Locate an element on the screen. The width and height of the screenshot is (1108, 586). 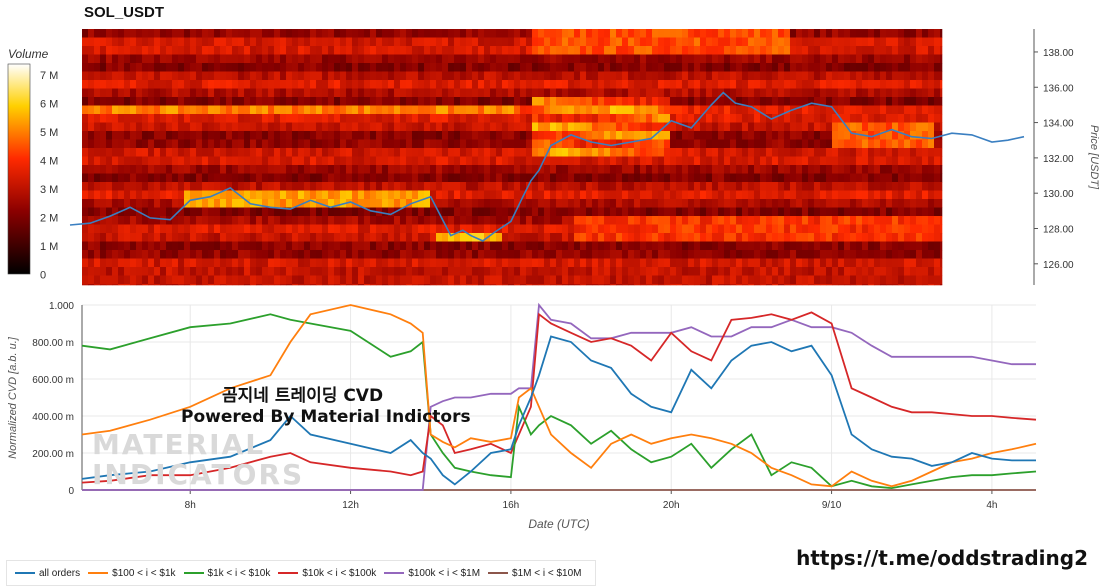
legend-item: all orders is located at coordinates (47, 573).